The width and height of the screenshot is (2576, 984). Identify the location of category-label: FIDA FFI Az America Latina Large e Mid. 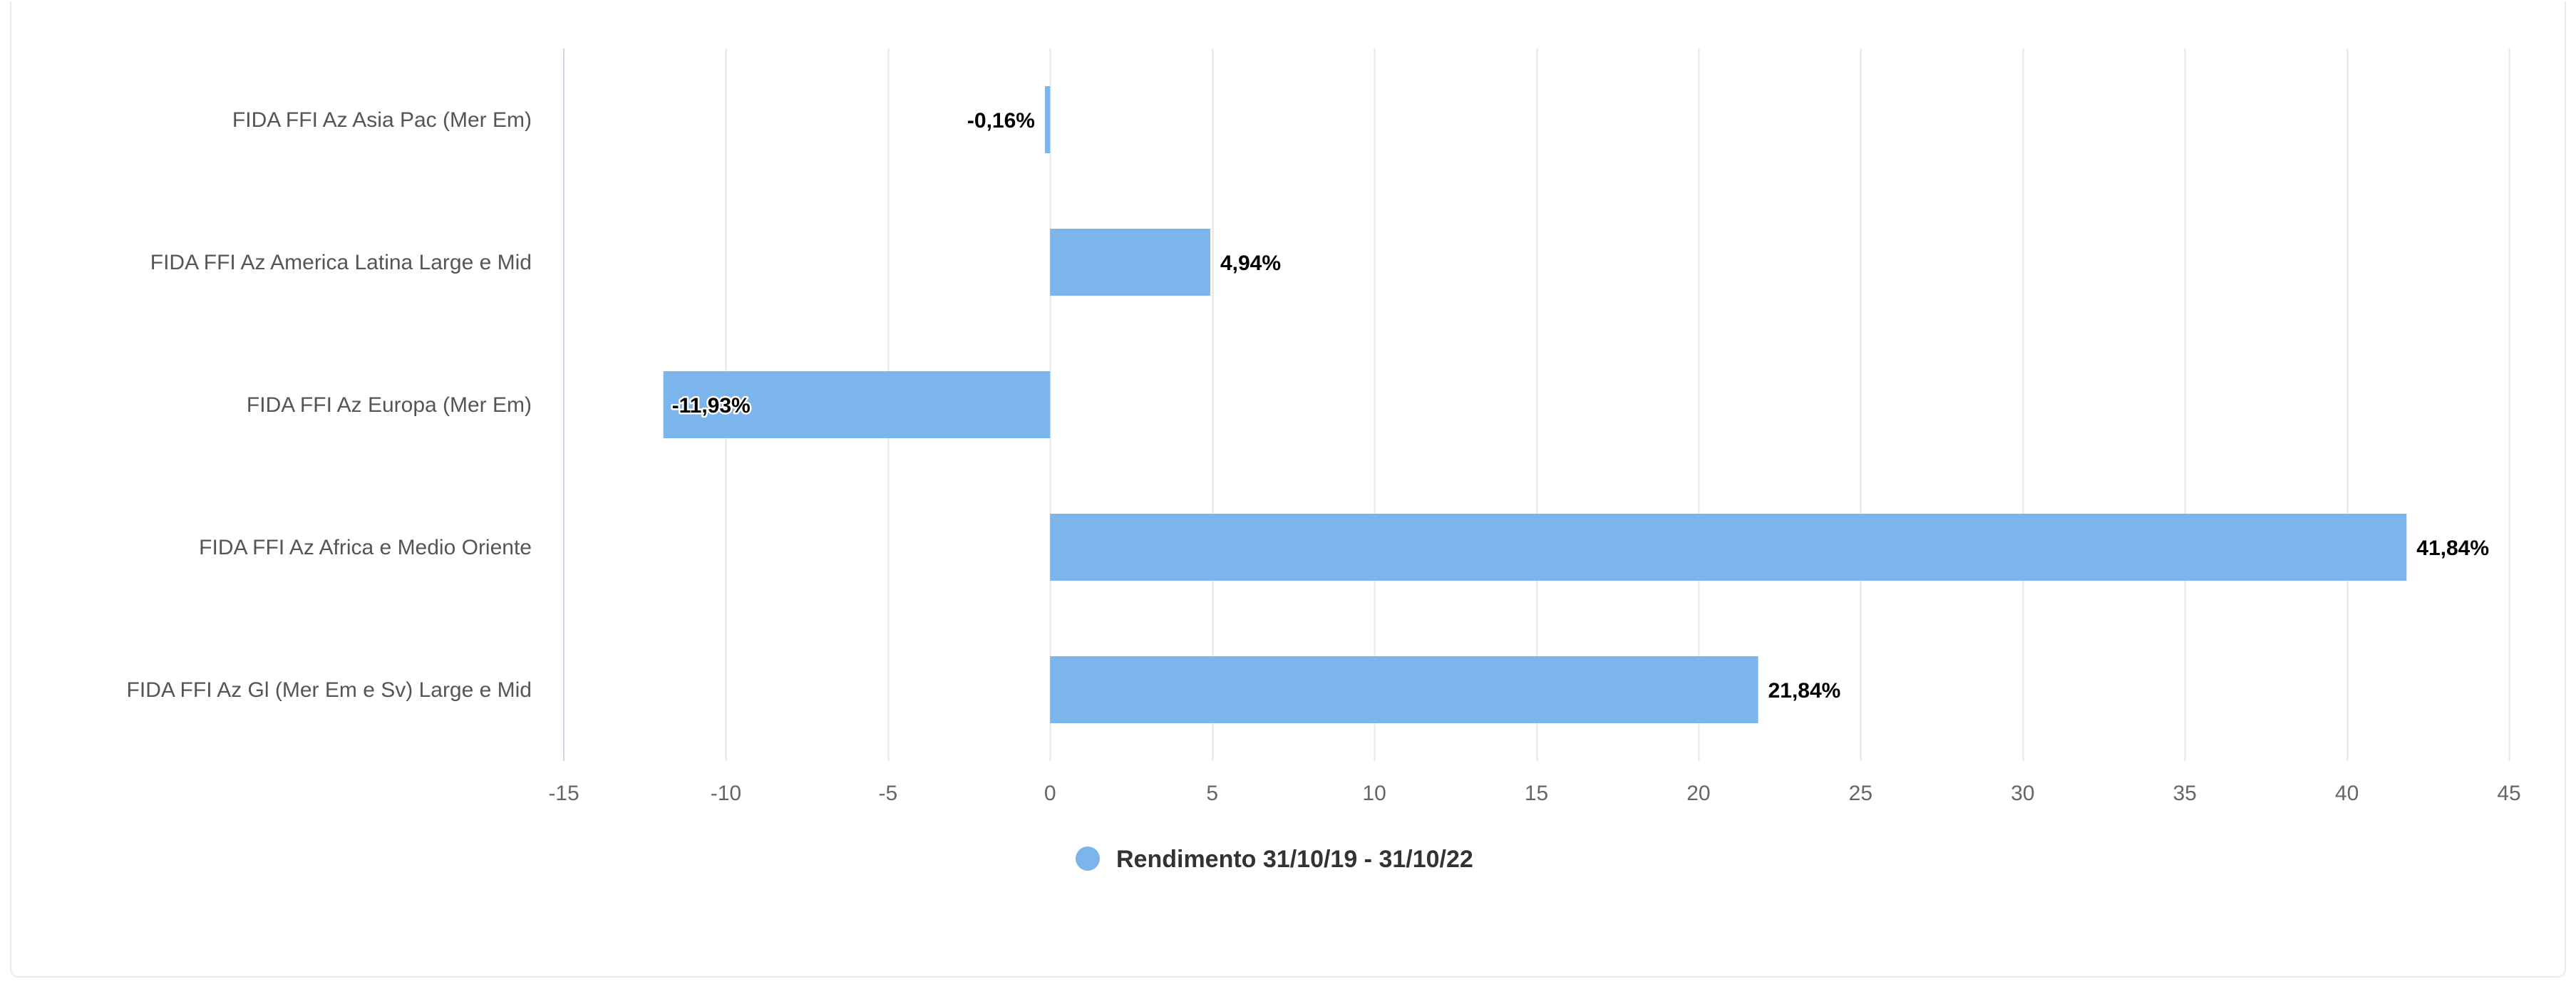
(341, 262).